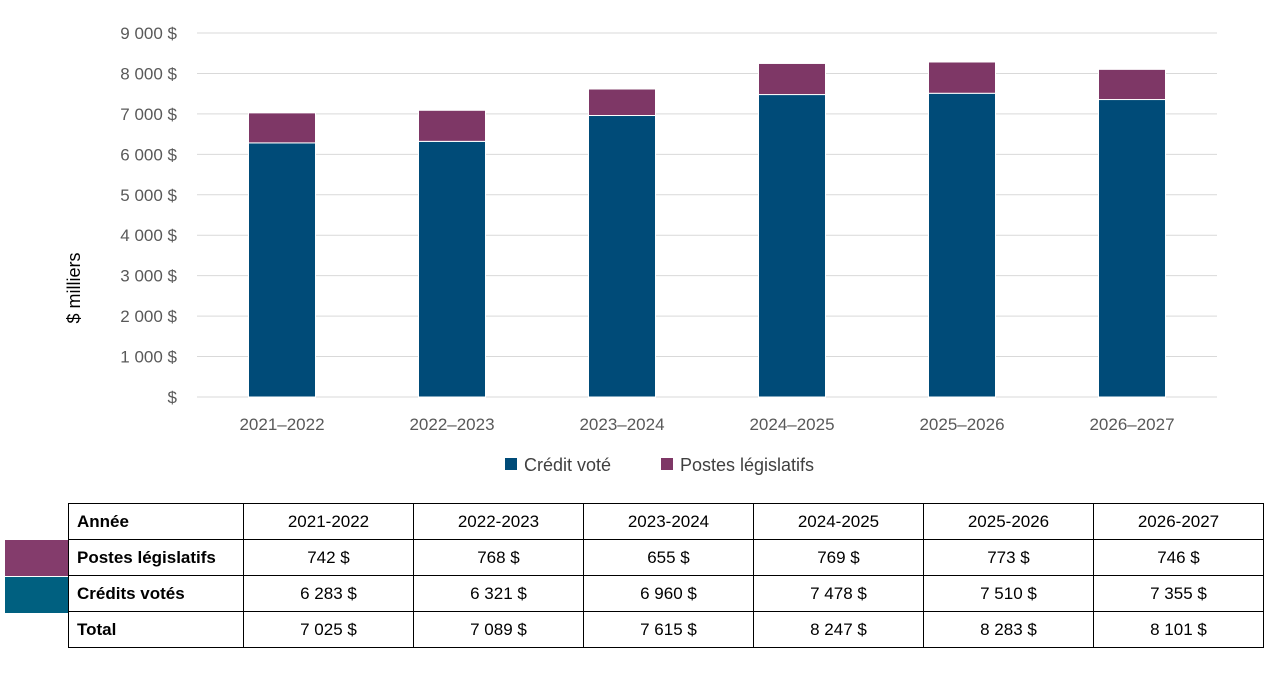  What do you see at coordinates (1178, 557) in the screenshot?
I see `table-cell: 746 $` at bounding box center [1178, 557].